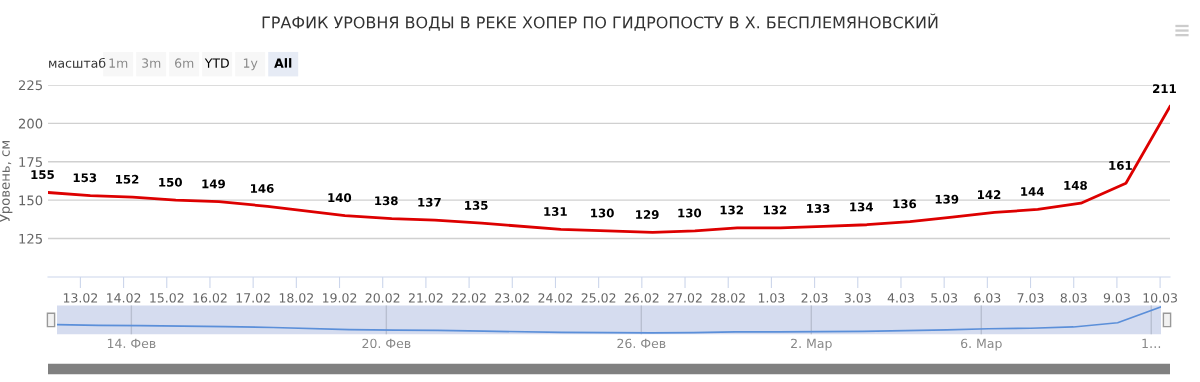  What do you see at coordinates (429, 202) in the screenshot?
I see `data-label: 137` at bounding box center [429, 202].